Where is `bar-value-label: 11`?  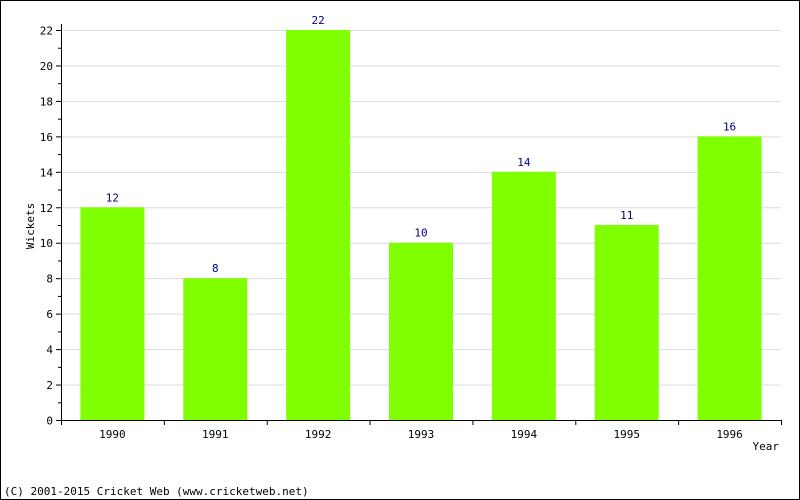
bar-value-label: 11 is located at coordinates (626, 215).